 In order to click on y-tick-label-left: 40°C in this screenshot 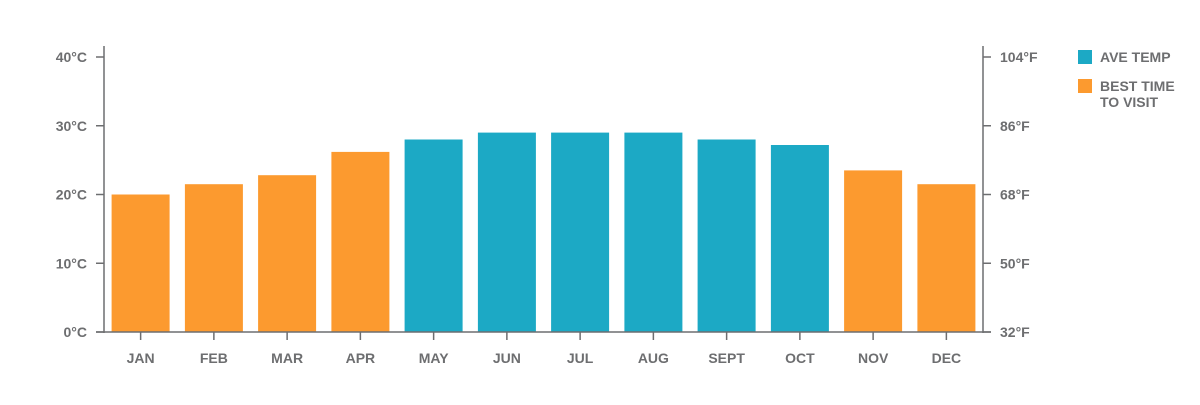, I will do `click(71, 57)`.